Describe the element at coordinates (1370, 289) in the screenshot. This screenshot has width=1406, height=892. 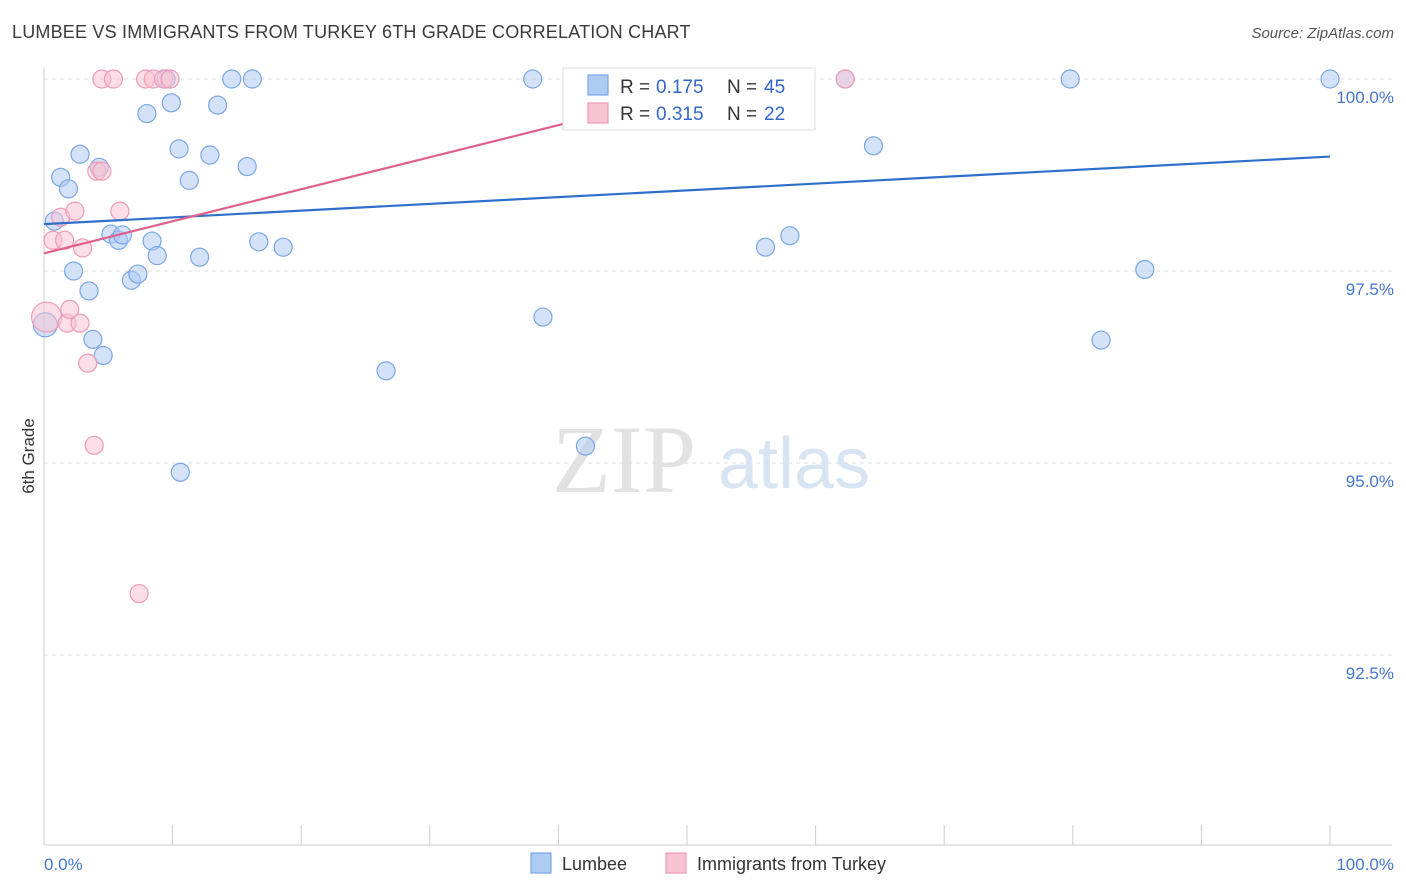
I see `y-tick-label: 97.5%` at that location.